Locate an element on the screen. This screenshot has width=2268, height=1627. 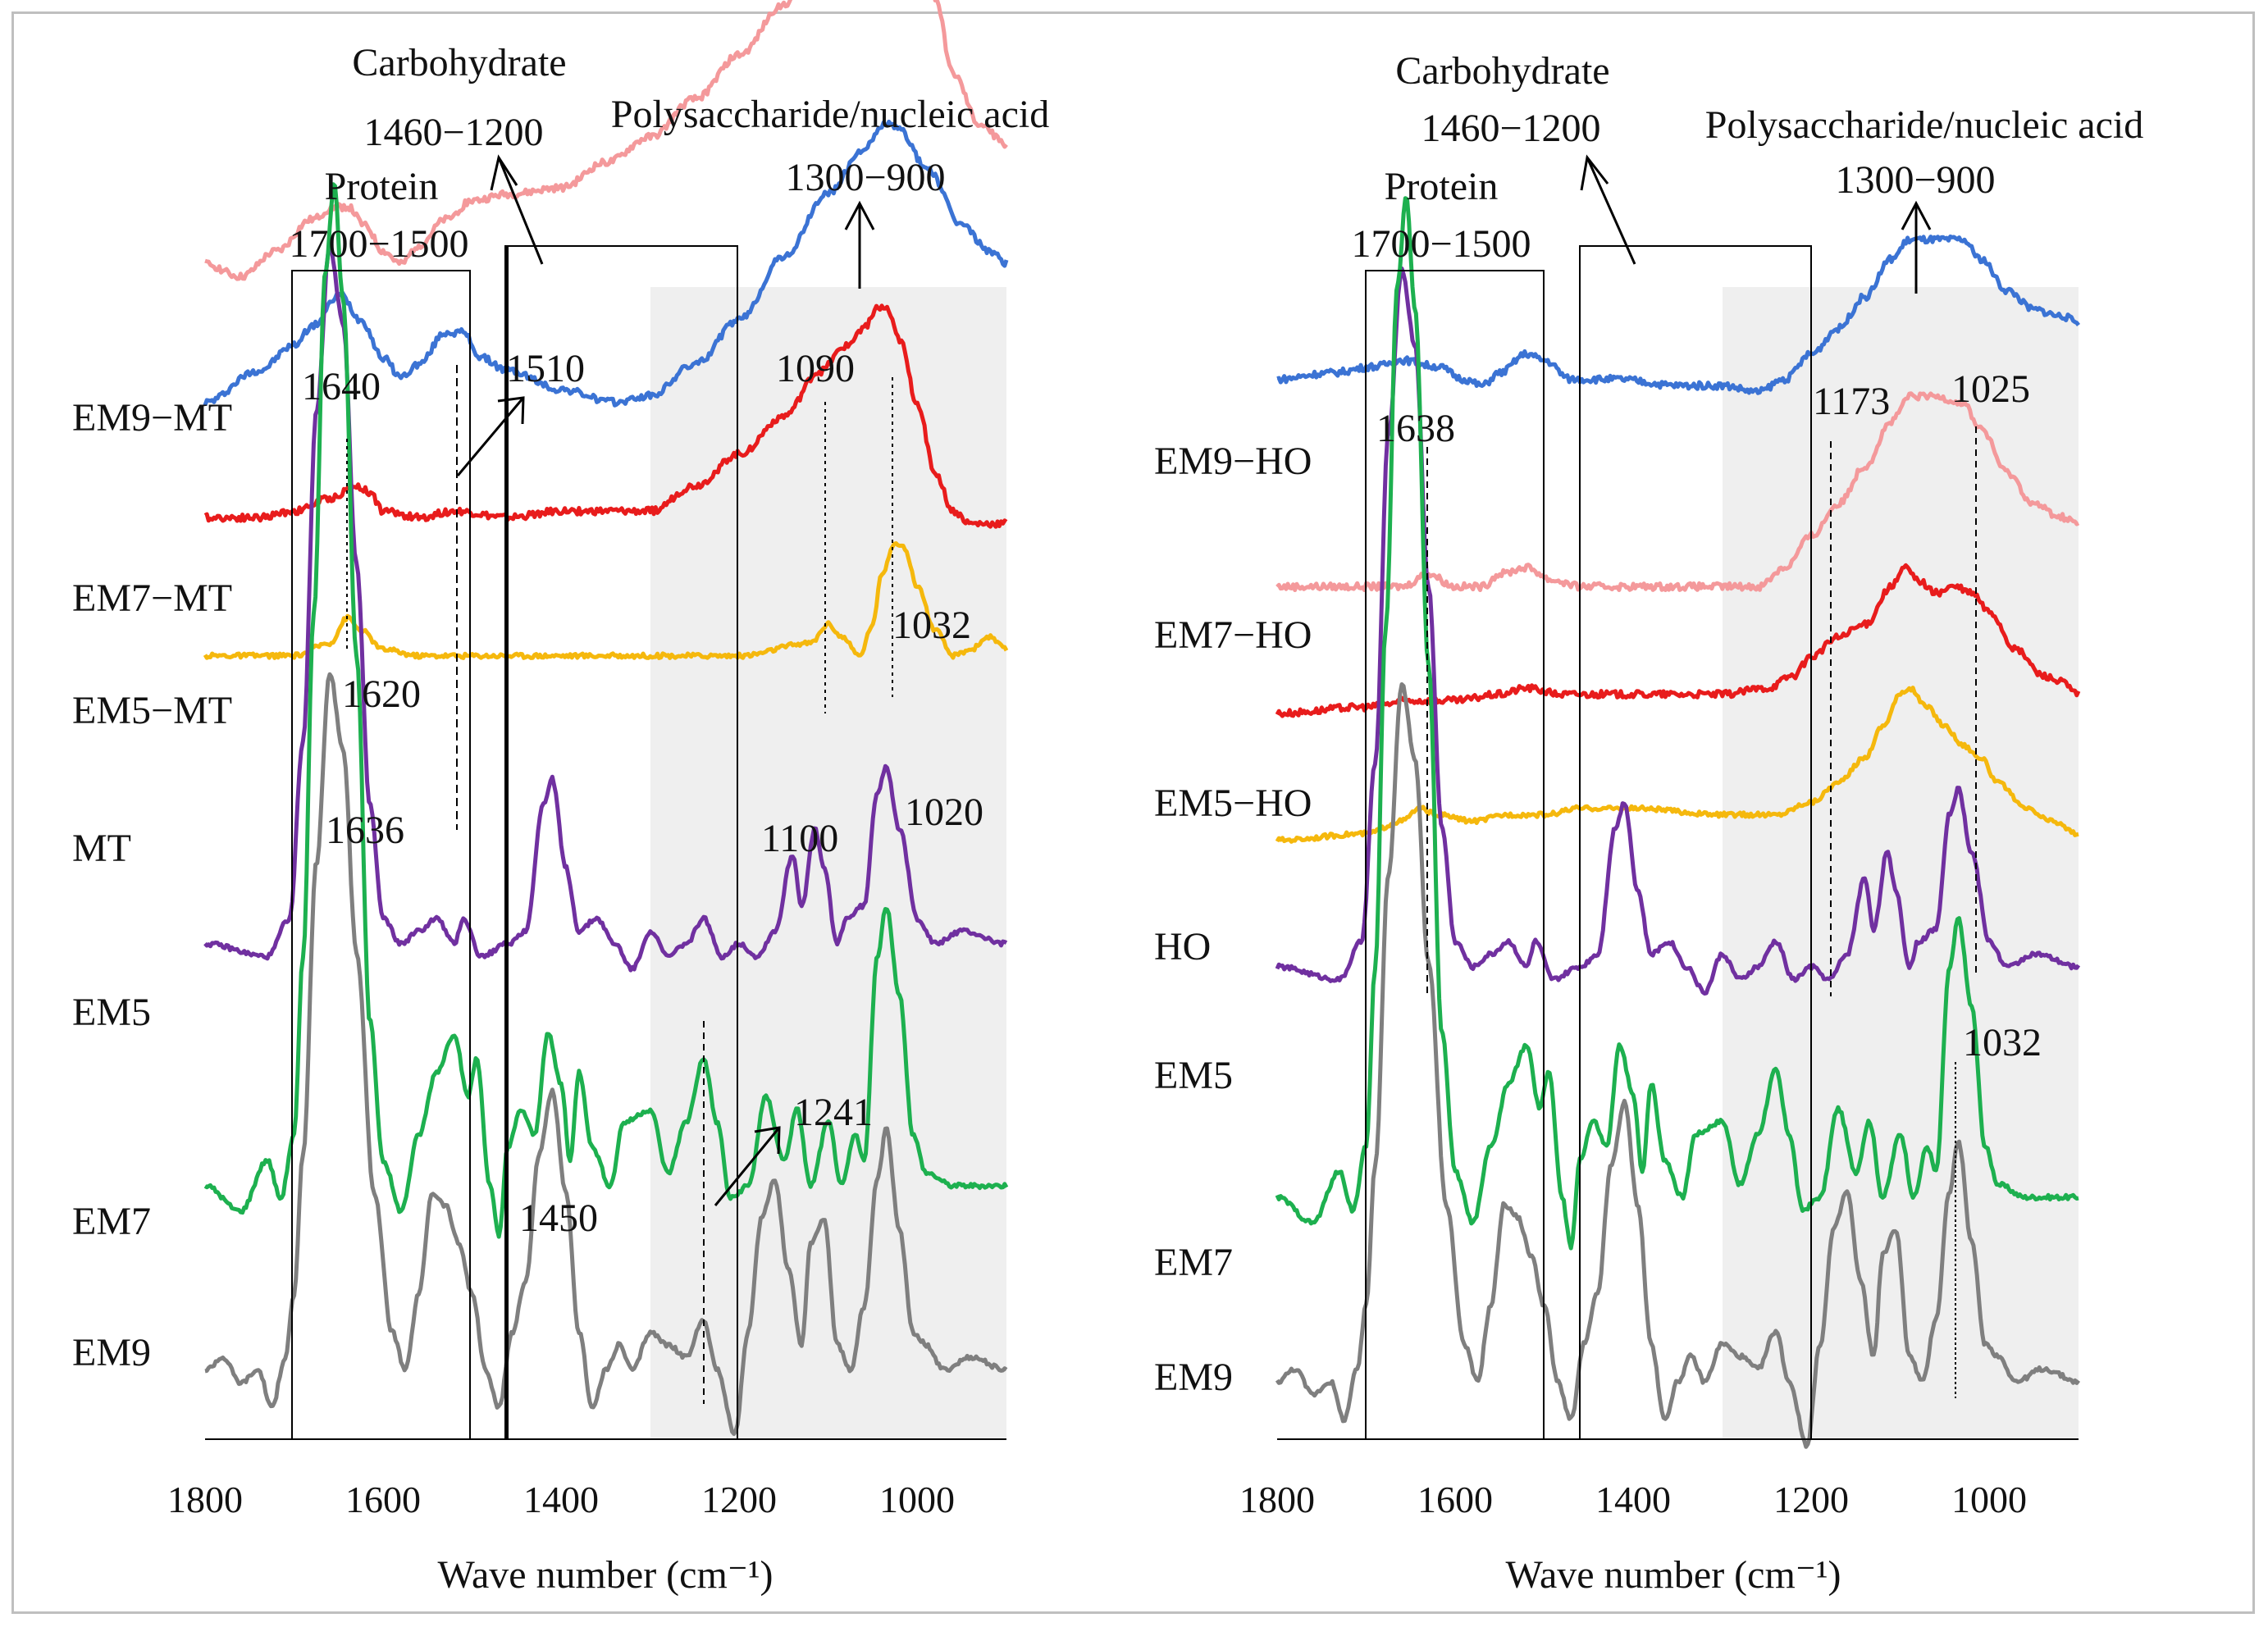
spectrum-line-ho is located at coordinates (1677, 765).